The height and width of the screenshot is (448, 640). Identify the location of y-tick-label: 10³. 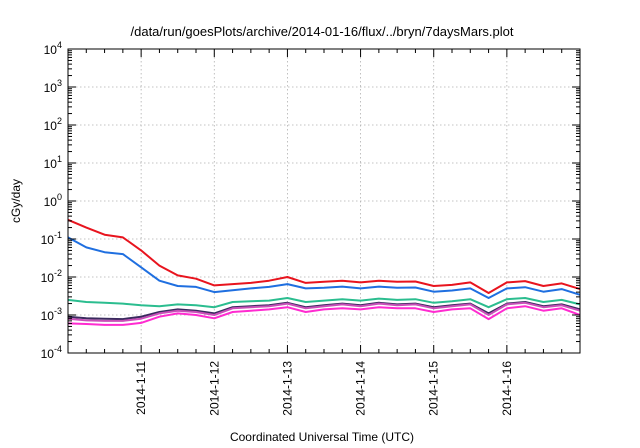
(53, 86).